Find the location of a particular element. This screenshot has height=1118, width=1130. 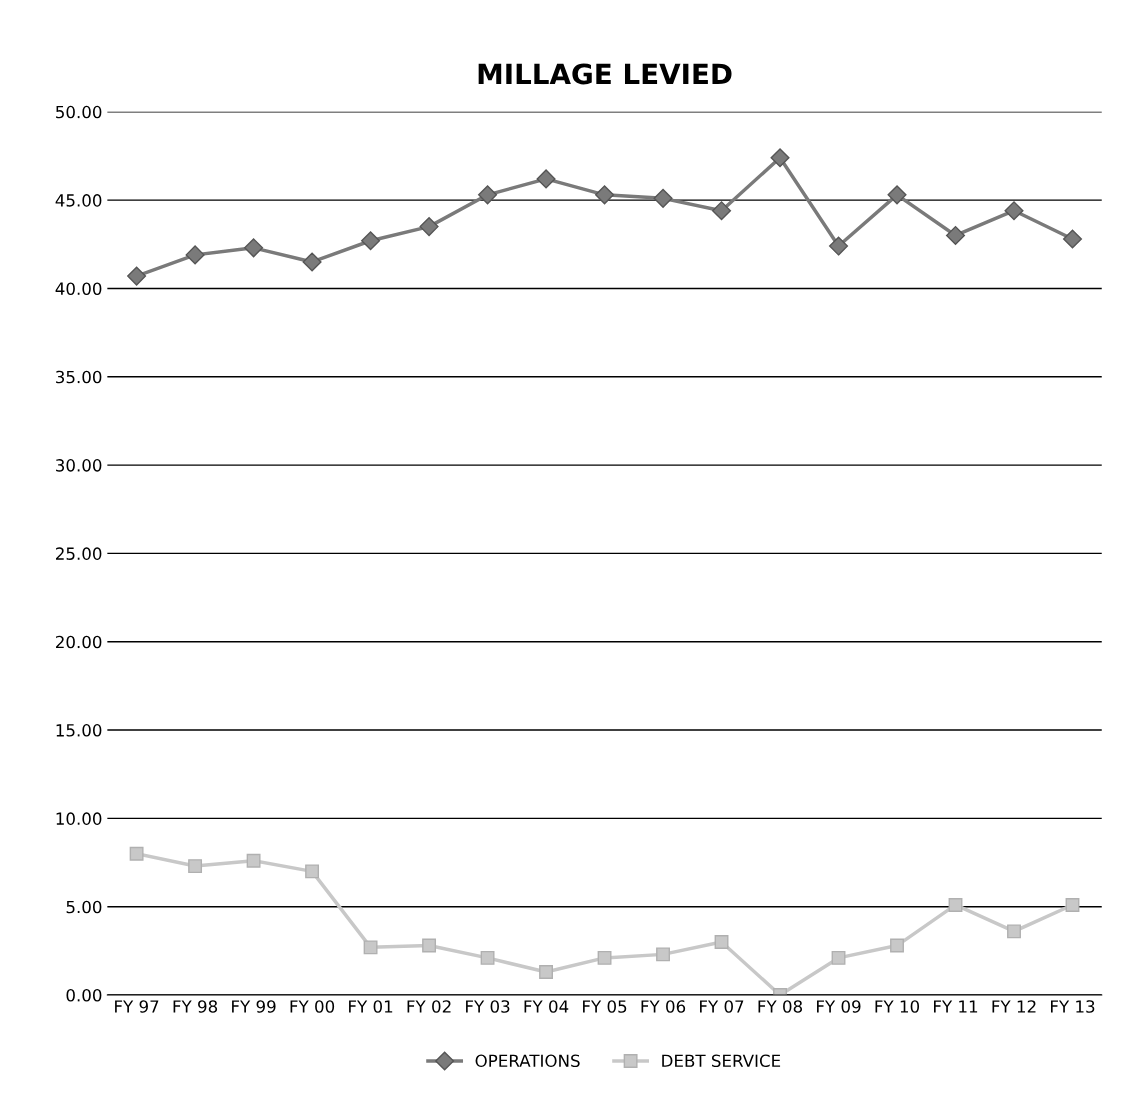

x-tick-label: FY 07 is located at coordinates (722, 1006).